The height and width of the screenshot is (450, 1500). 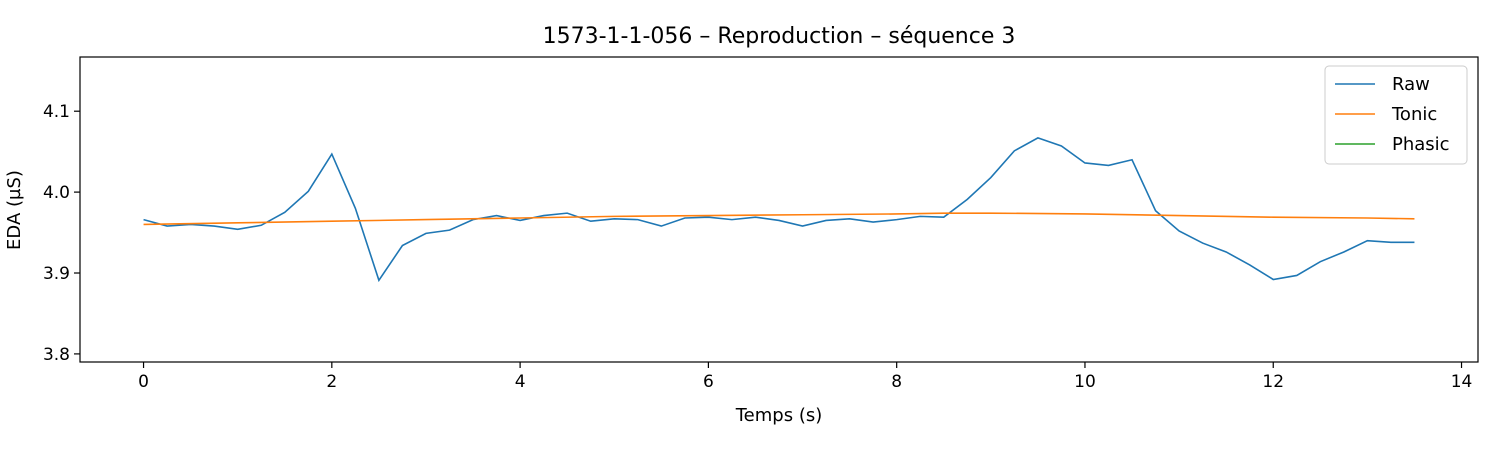 What do you see at coordinates (896, 382) in the screenshot?
I see `x-tick-label: 8` at bounding box center [896, 382].